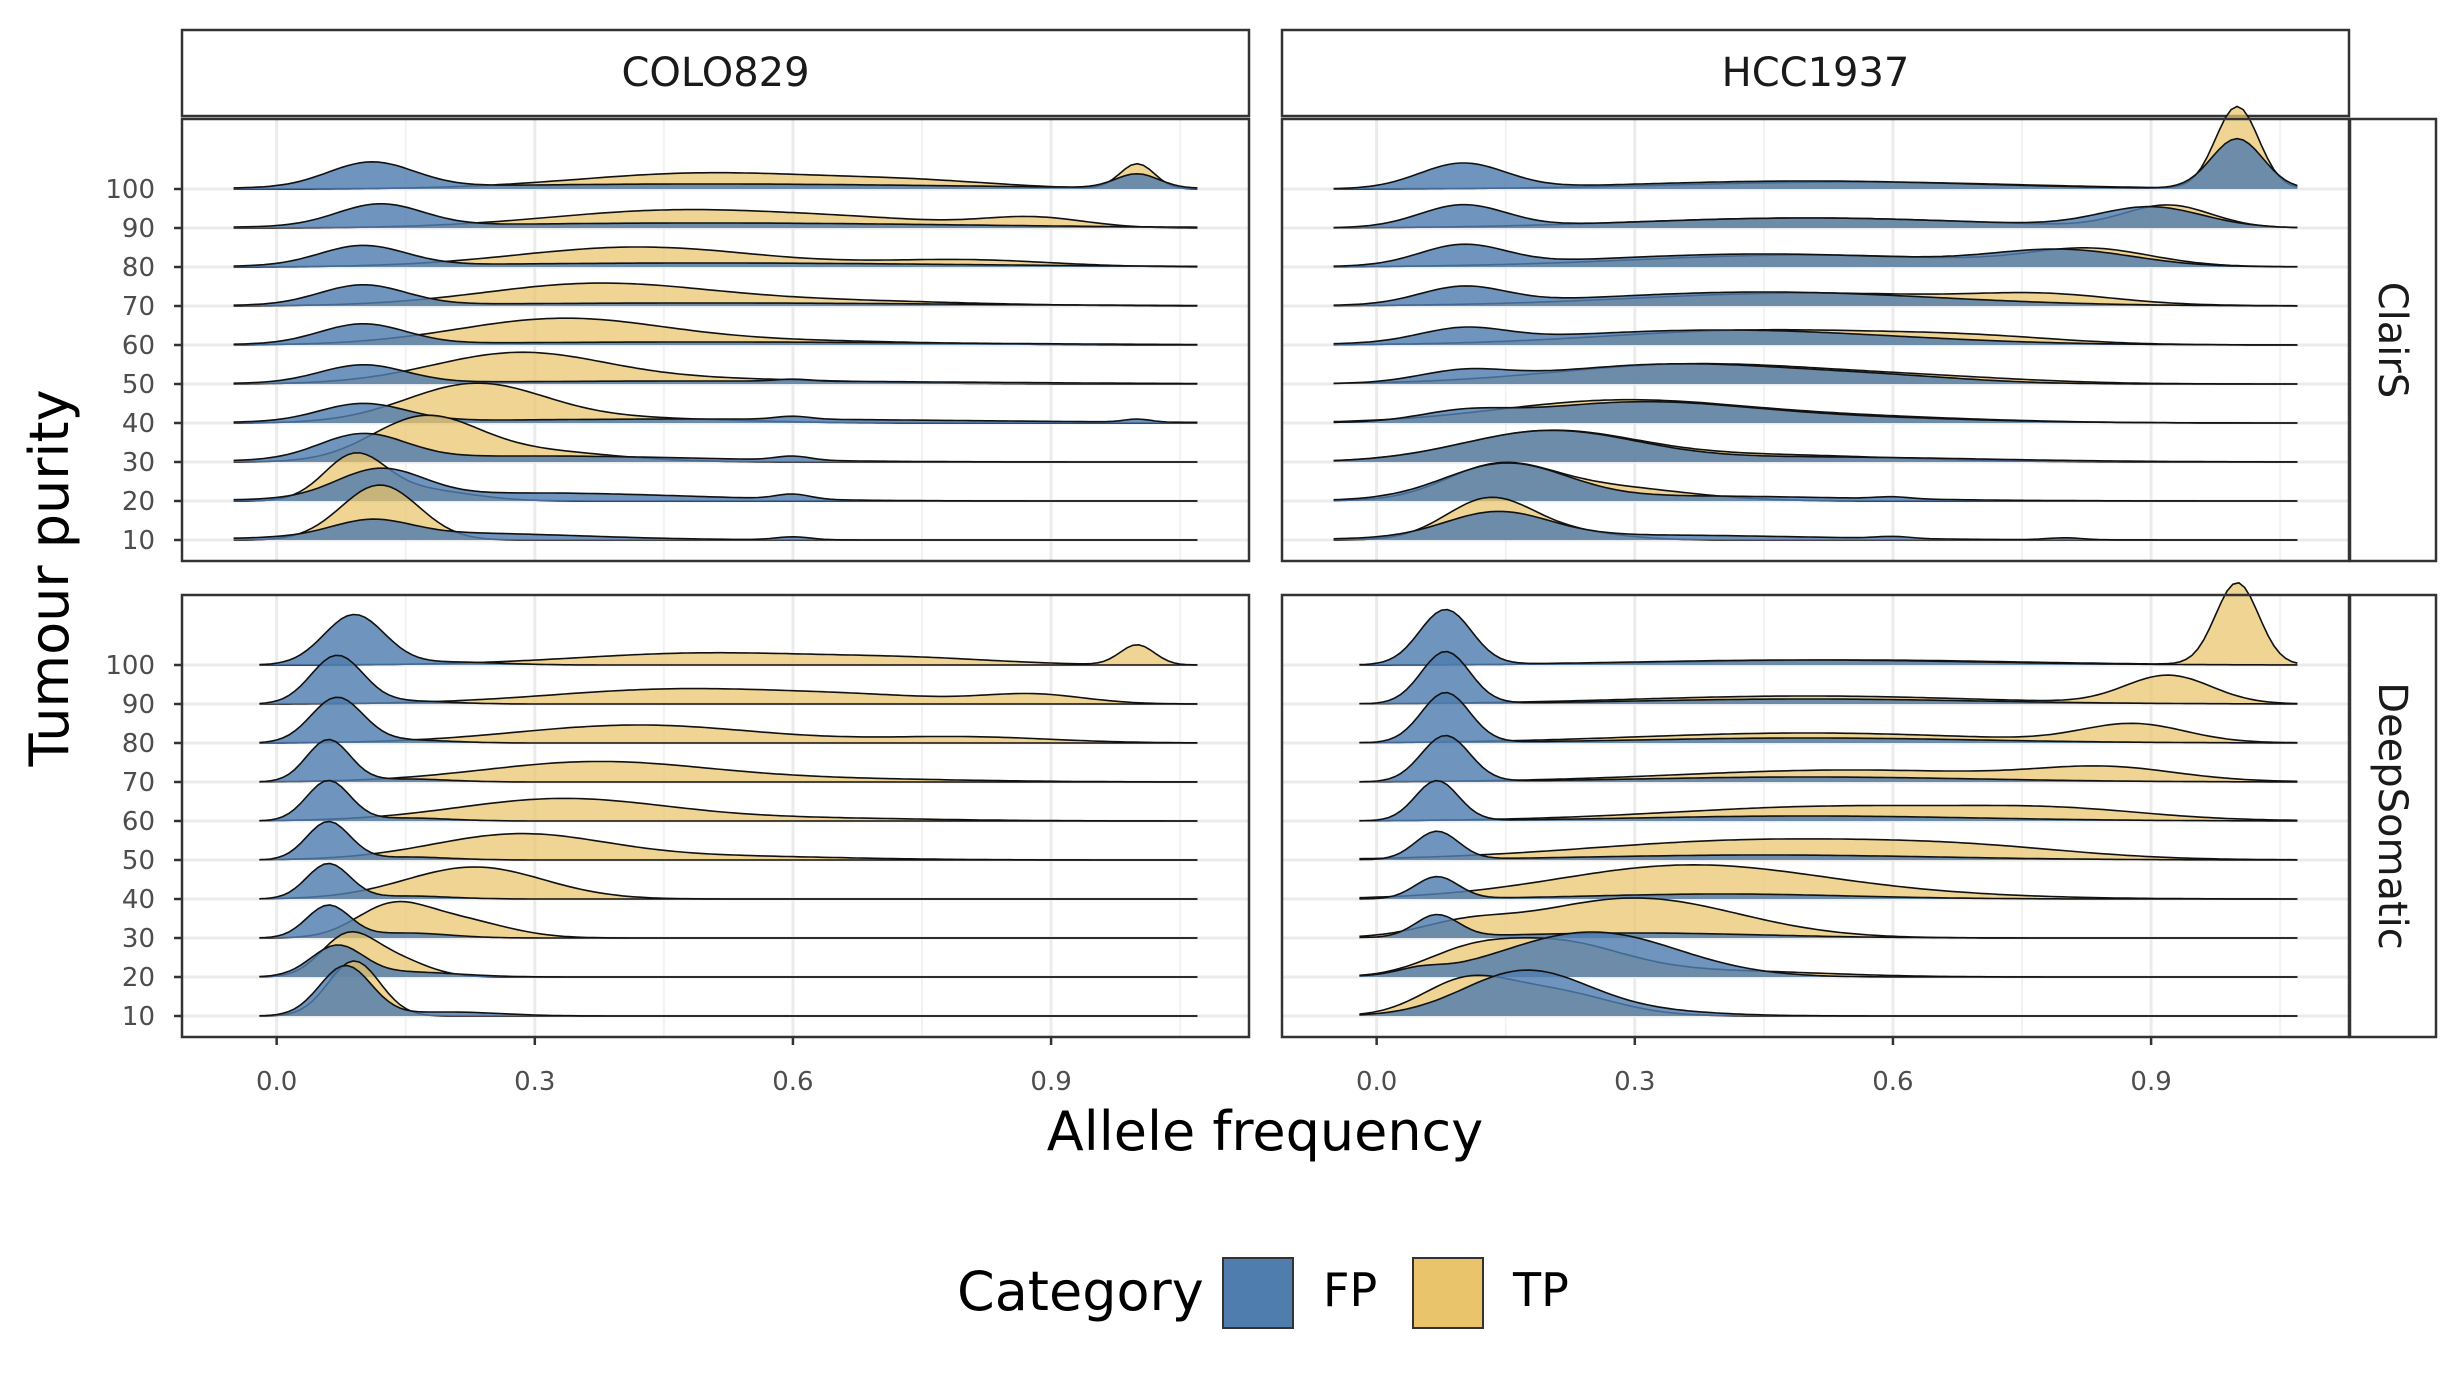  Describe the element at coordinates (138, 229) in the screenshot. I see `y-tick-label-clairs-90: 90` at that location.